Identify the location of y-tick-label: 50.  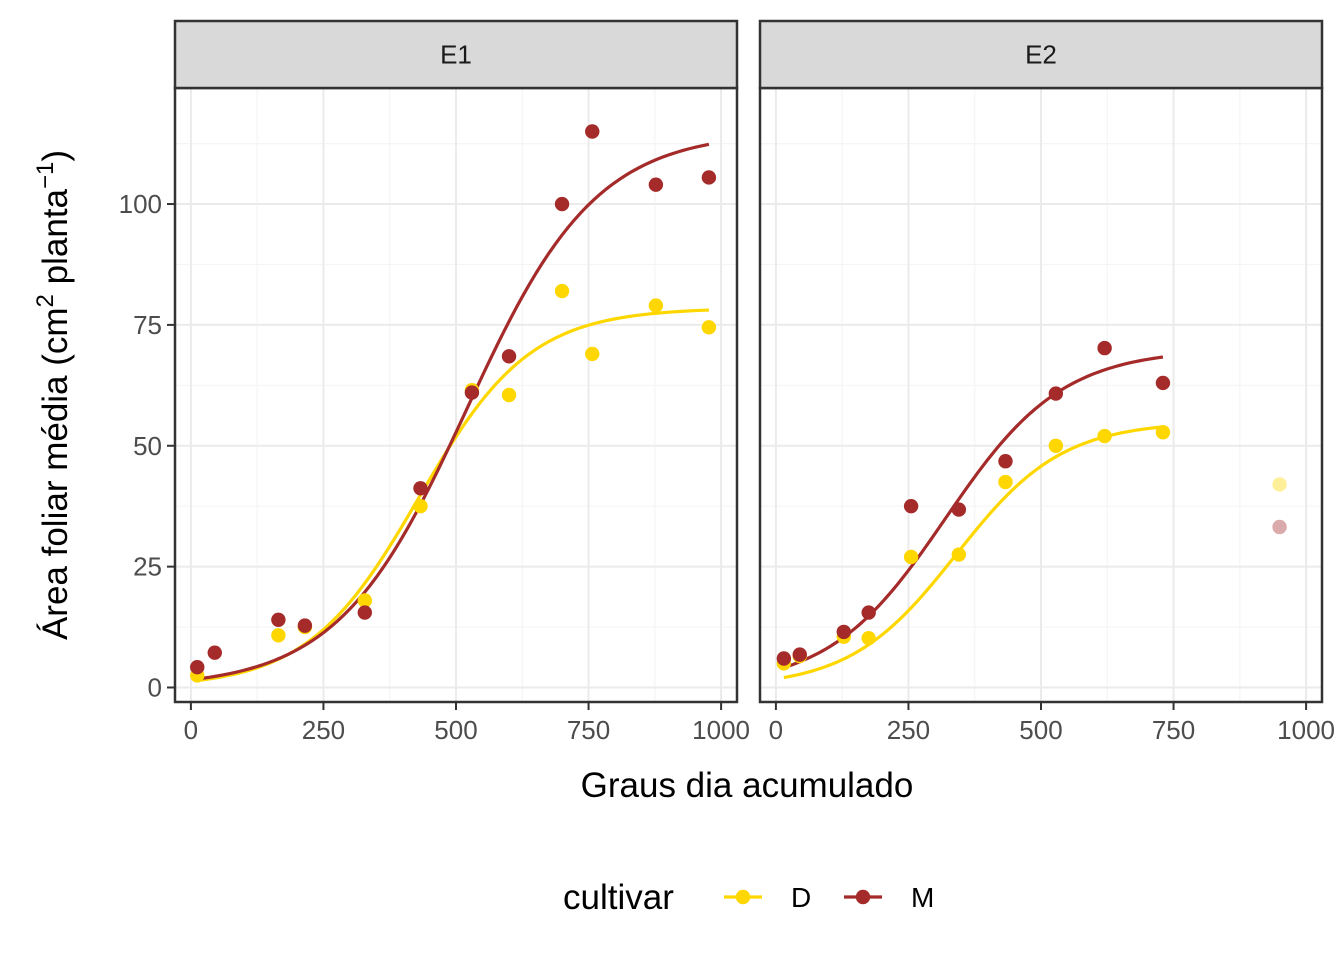
(147, 446).